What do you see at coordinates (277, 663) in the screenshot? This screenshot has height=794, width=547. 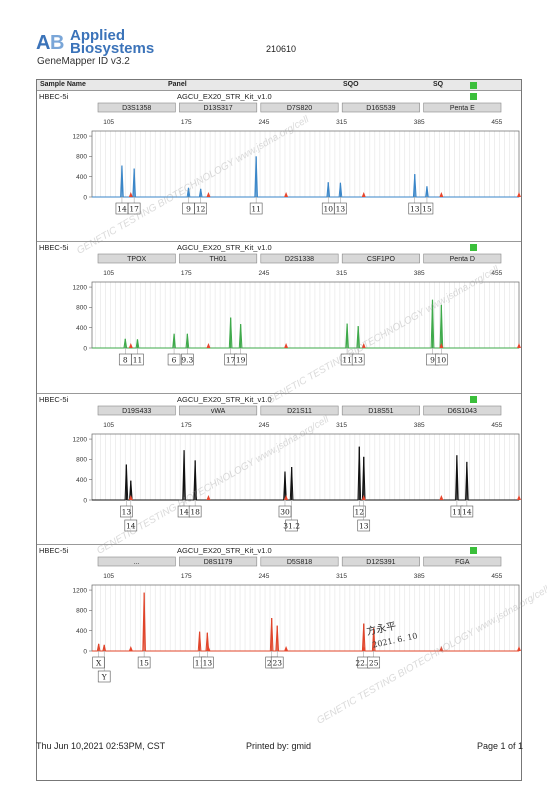 I see `allele-label: 23` at bounding box center [277, 663].